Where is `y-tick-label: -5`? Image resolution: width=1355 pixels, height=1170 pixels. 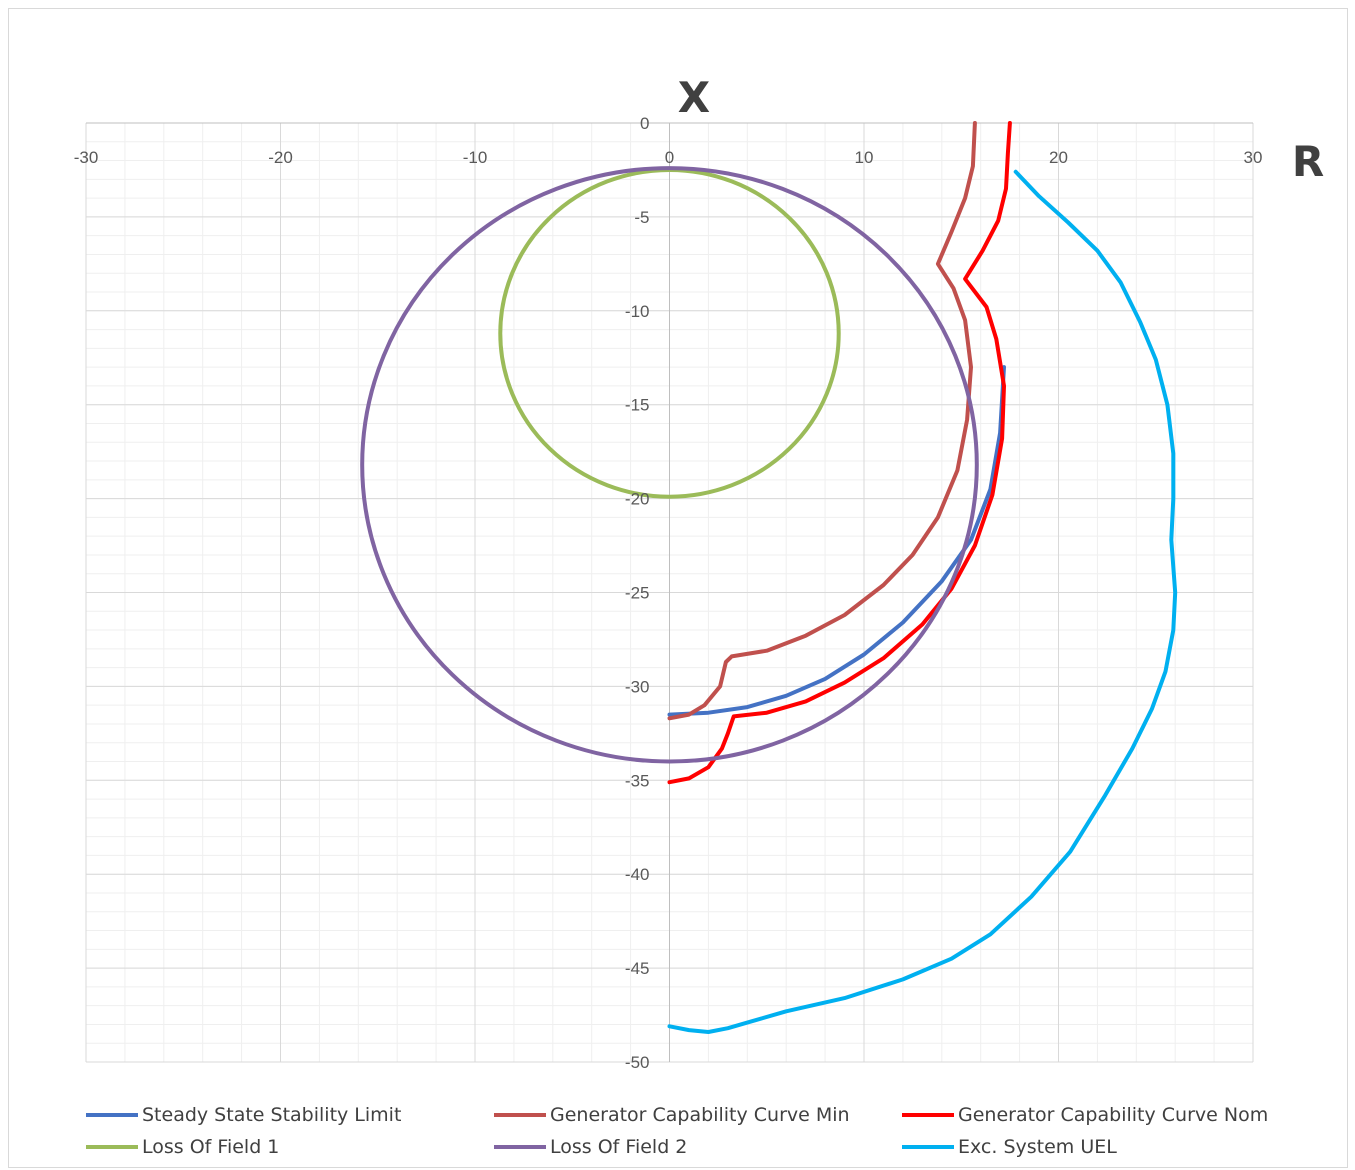
y-tick-label: -5 is located at coordinates (641, 217).